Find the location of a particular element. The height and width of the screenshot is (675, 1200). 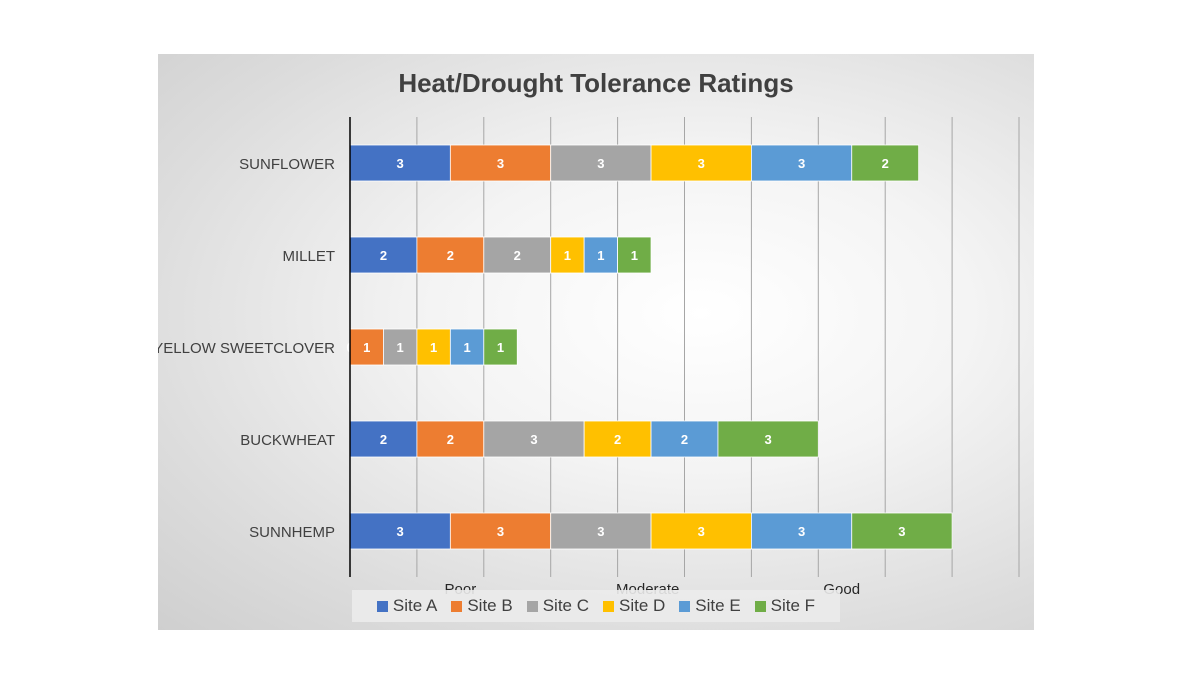

legend-label: Site C is located at coordinates (565, 605).